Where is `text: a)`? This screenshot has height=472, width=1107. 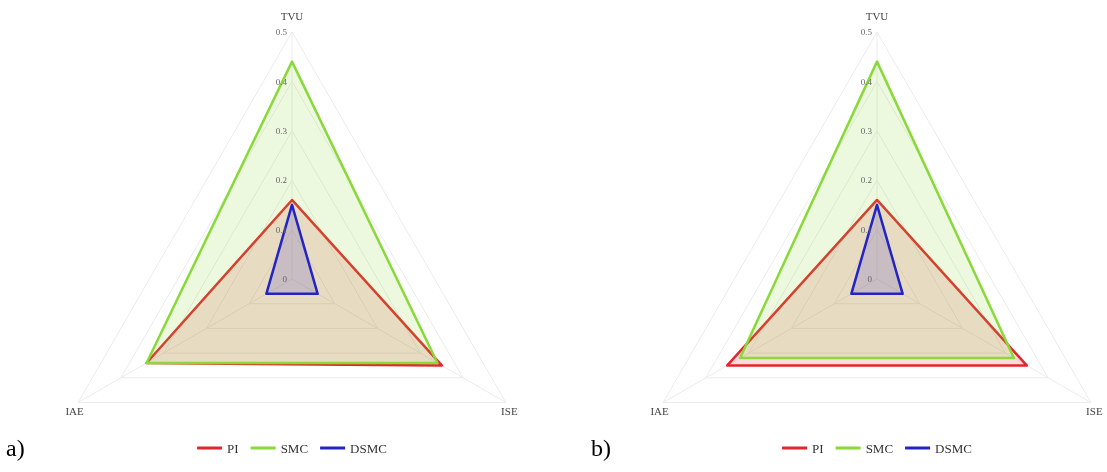 text: a) is located at coordinates (15, 448).